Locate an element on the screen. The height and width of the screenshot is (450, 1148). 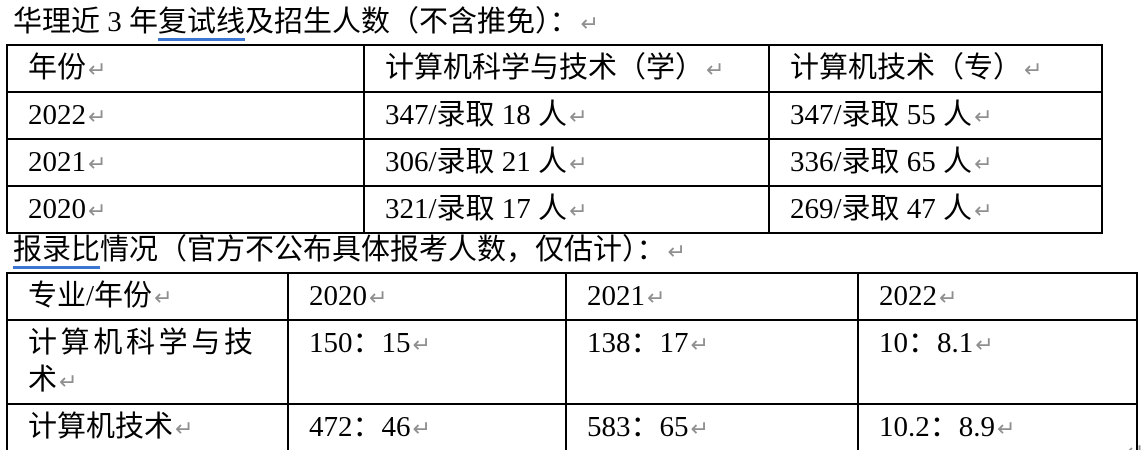
table-cell: 336/录取 65 人↵ is located at coordinates (935, 162).